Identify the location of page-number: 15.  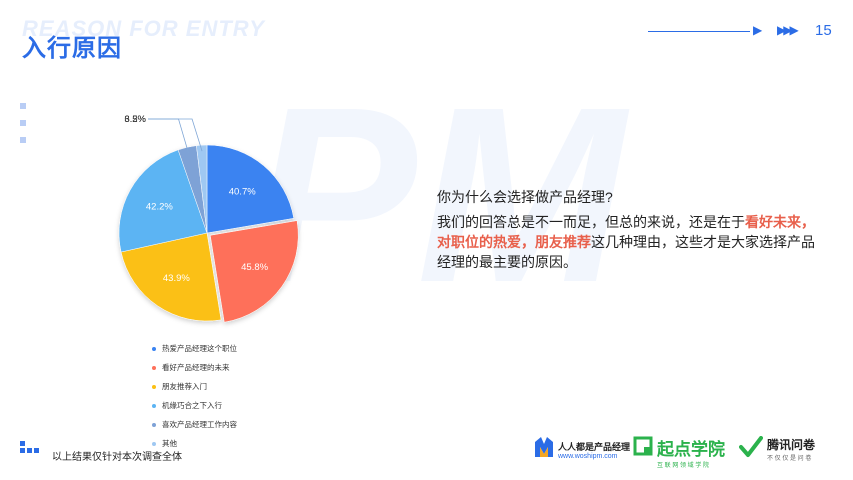
(823, 30).